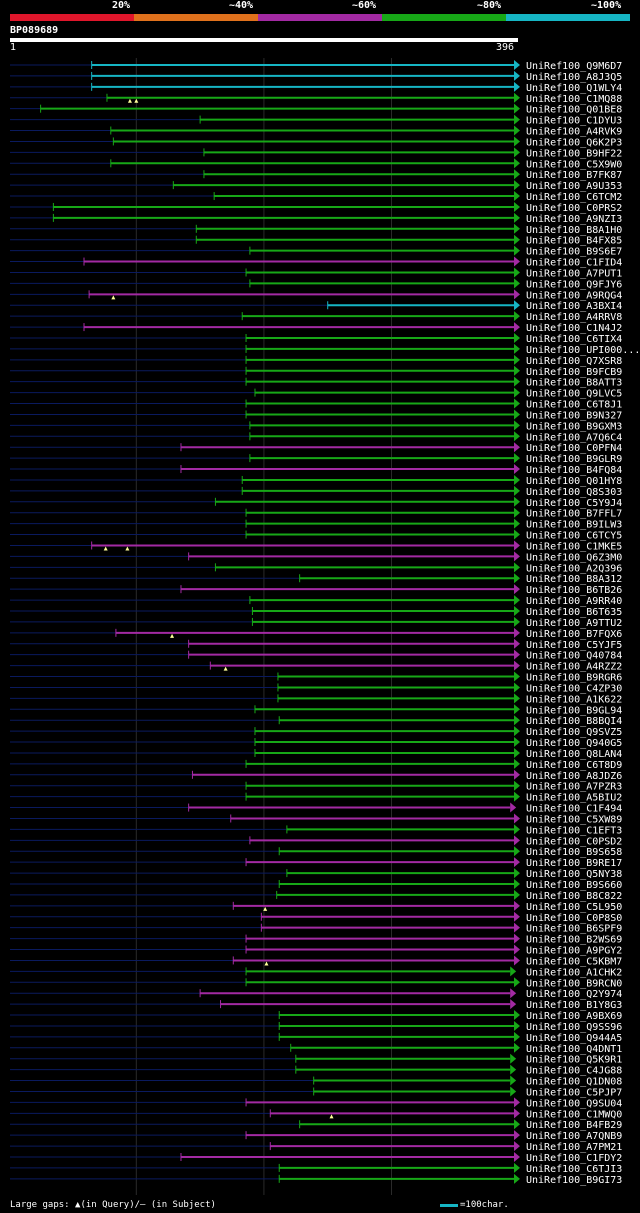 The image size is (640, 1213). Describe the element at coordinates (316, 874) in the screenshot. I see `hit-row: UniRef100_Q5NY38` at that location.